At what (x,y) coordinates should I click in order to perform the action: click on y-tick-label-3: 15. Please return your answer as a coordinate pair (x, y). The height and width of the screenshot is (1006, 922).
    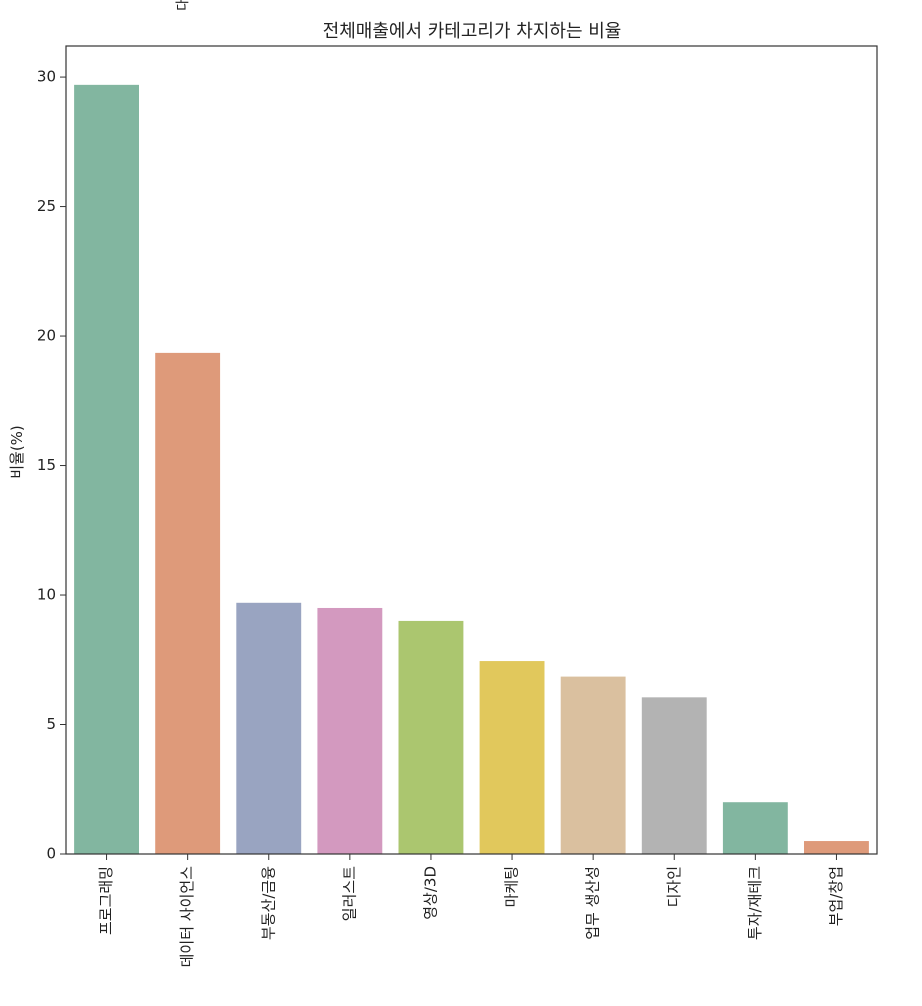
    Looking at the image, I should click on (46, 465).